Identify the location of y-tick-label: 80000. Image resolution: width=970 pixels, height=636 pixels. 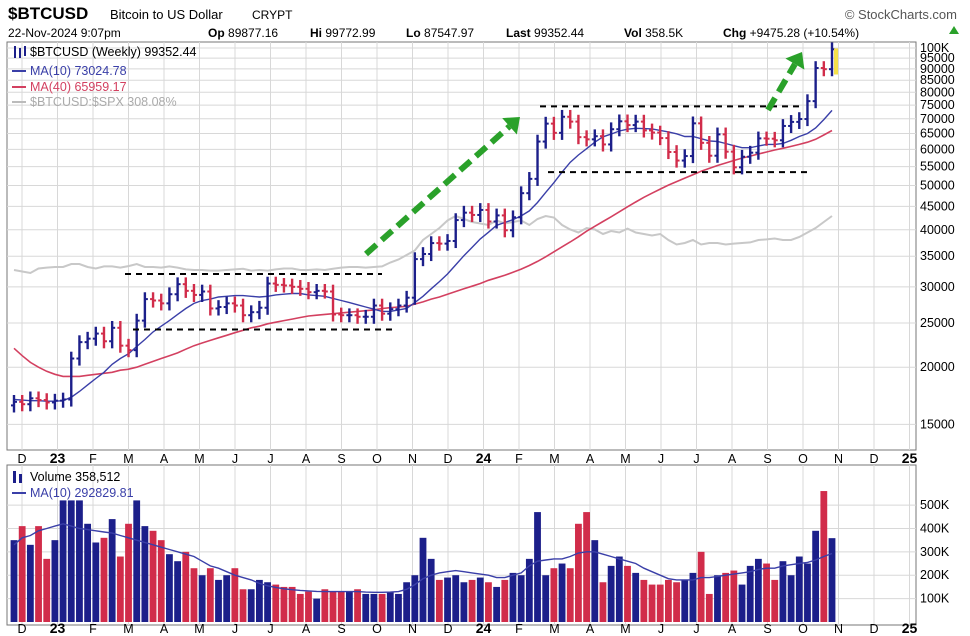
(937, 92).